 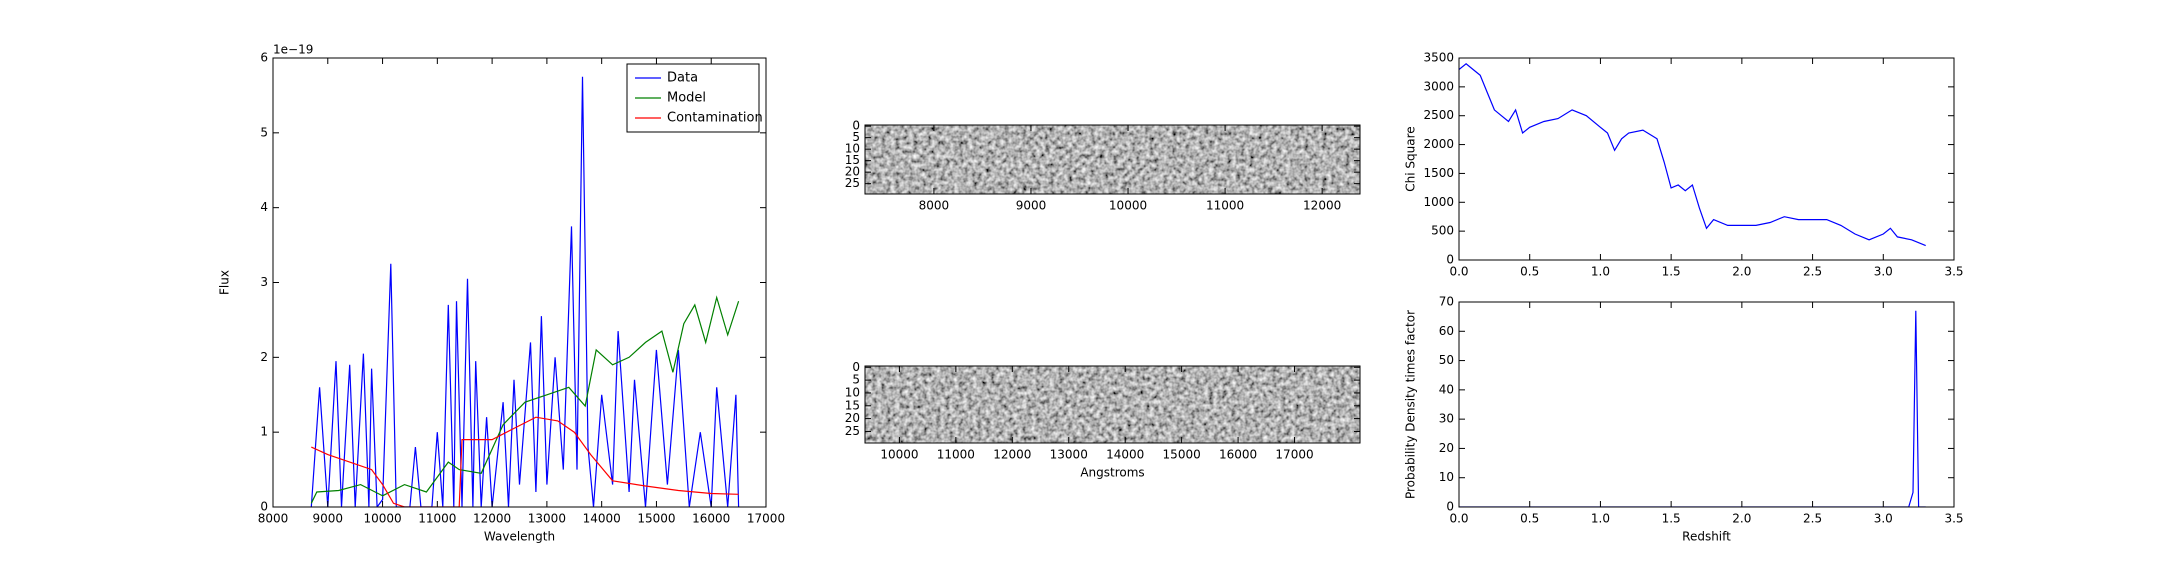 What do you see at coordinates (1446, 389) in the screenshot?
I see `y-tick-label: 40` at bounding box center [1446, 389].